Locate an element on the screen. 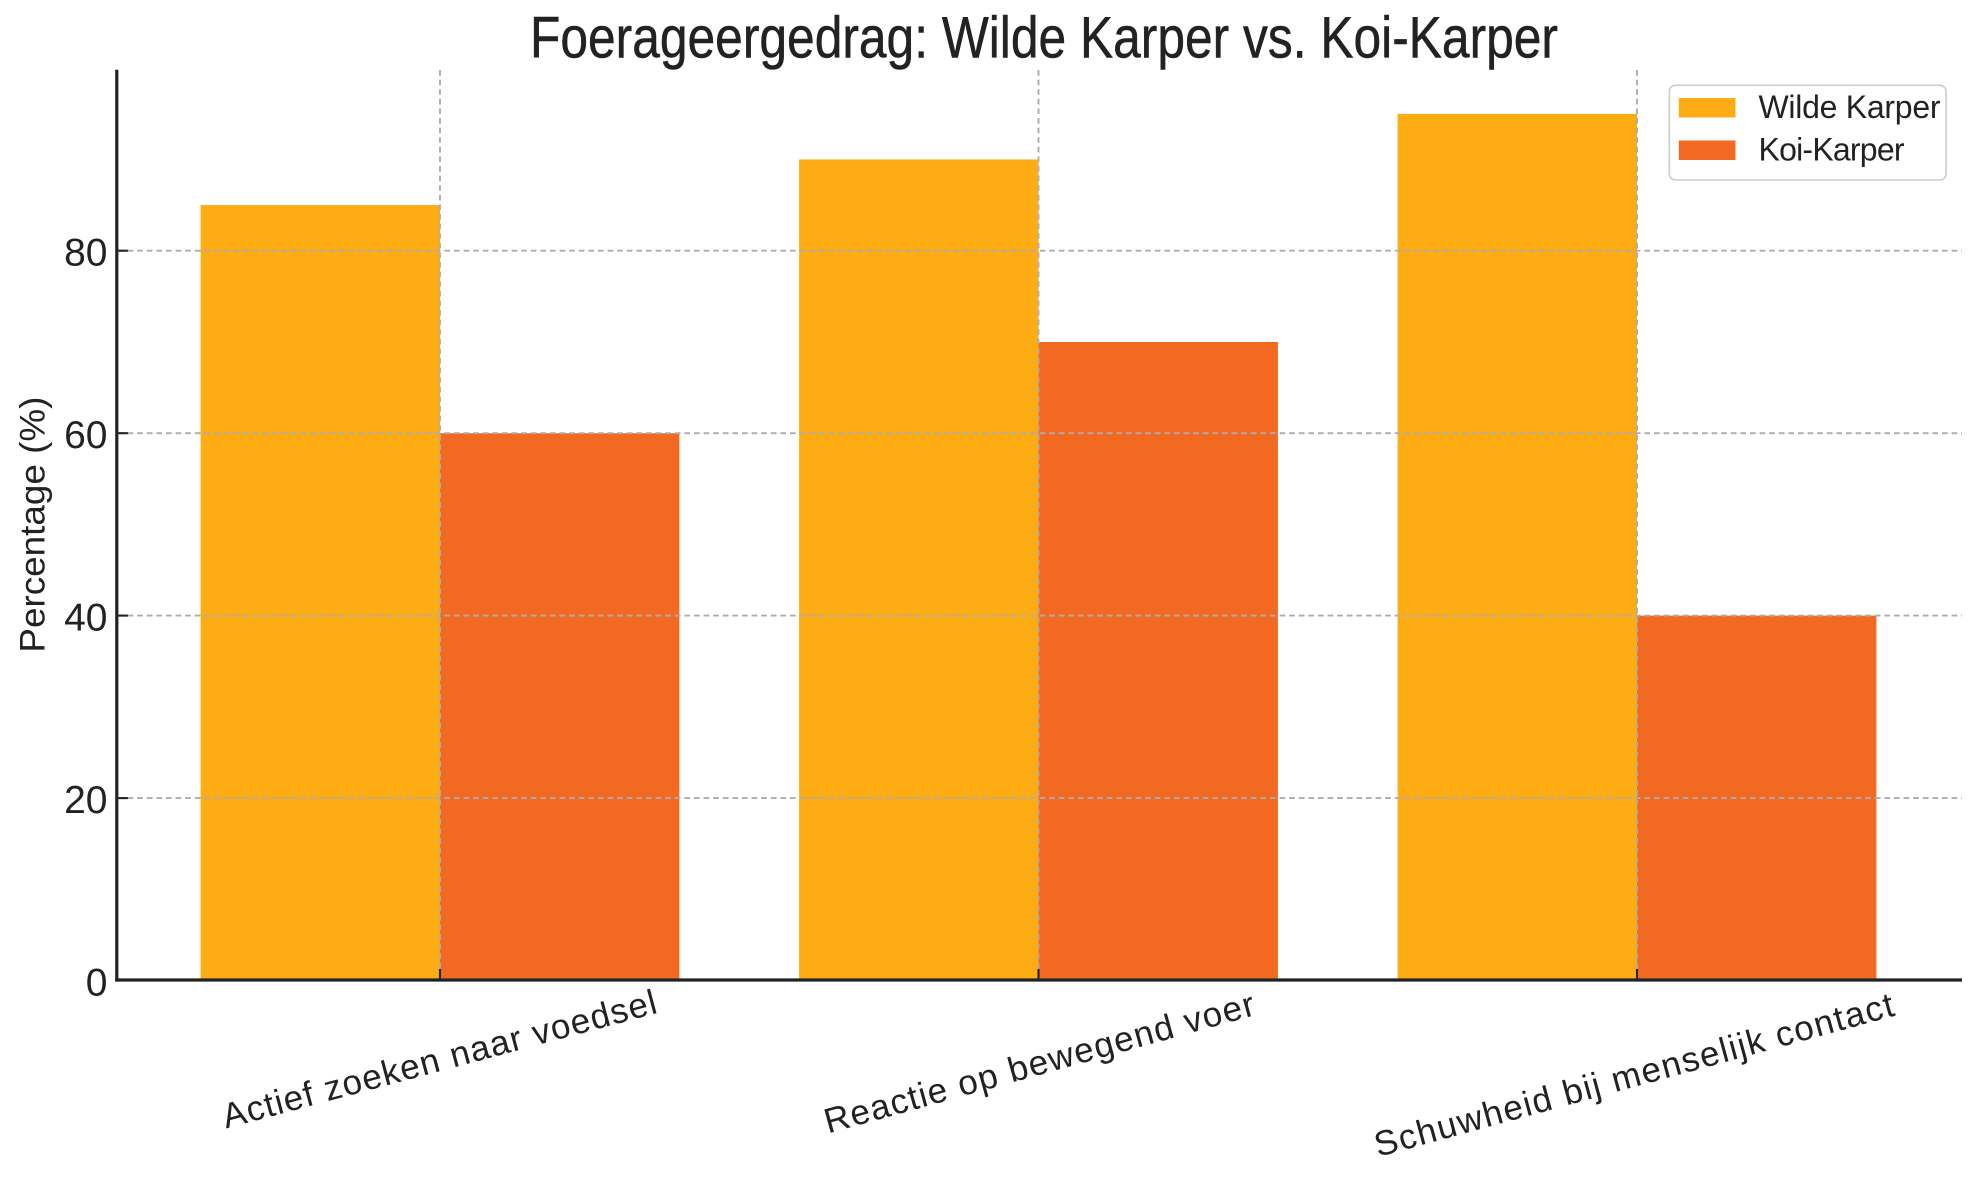  svg-text: 40 is located at coordinates (85, 618).